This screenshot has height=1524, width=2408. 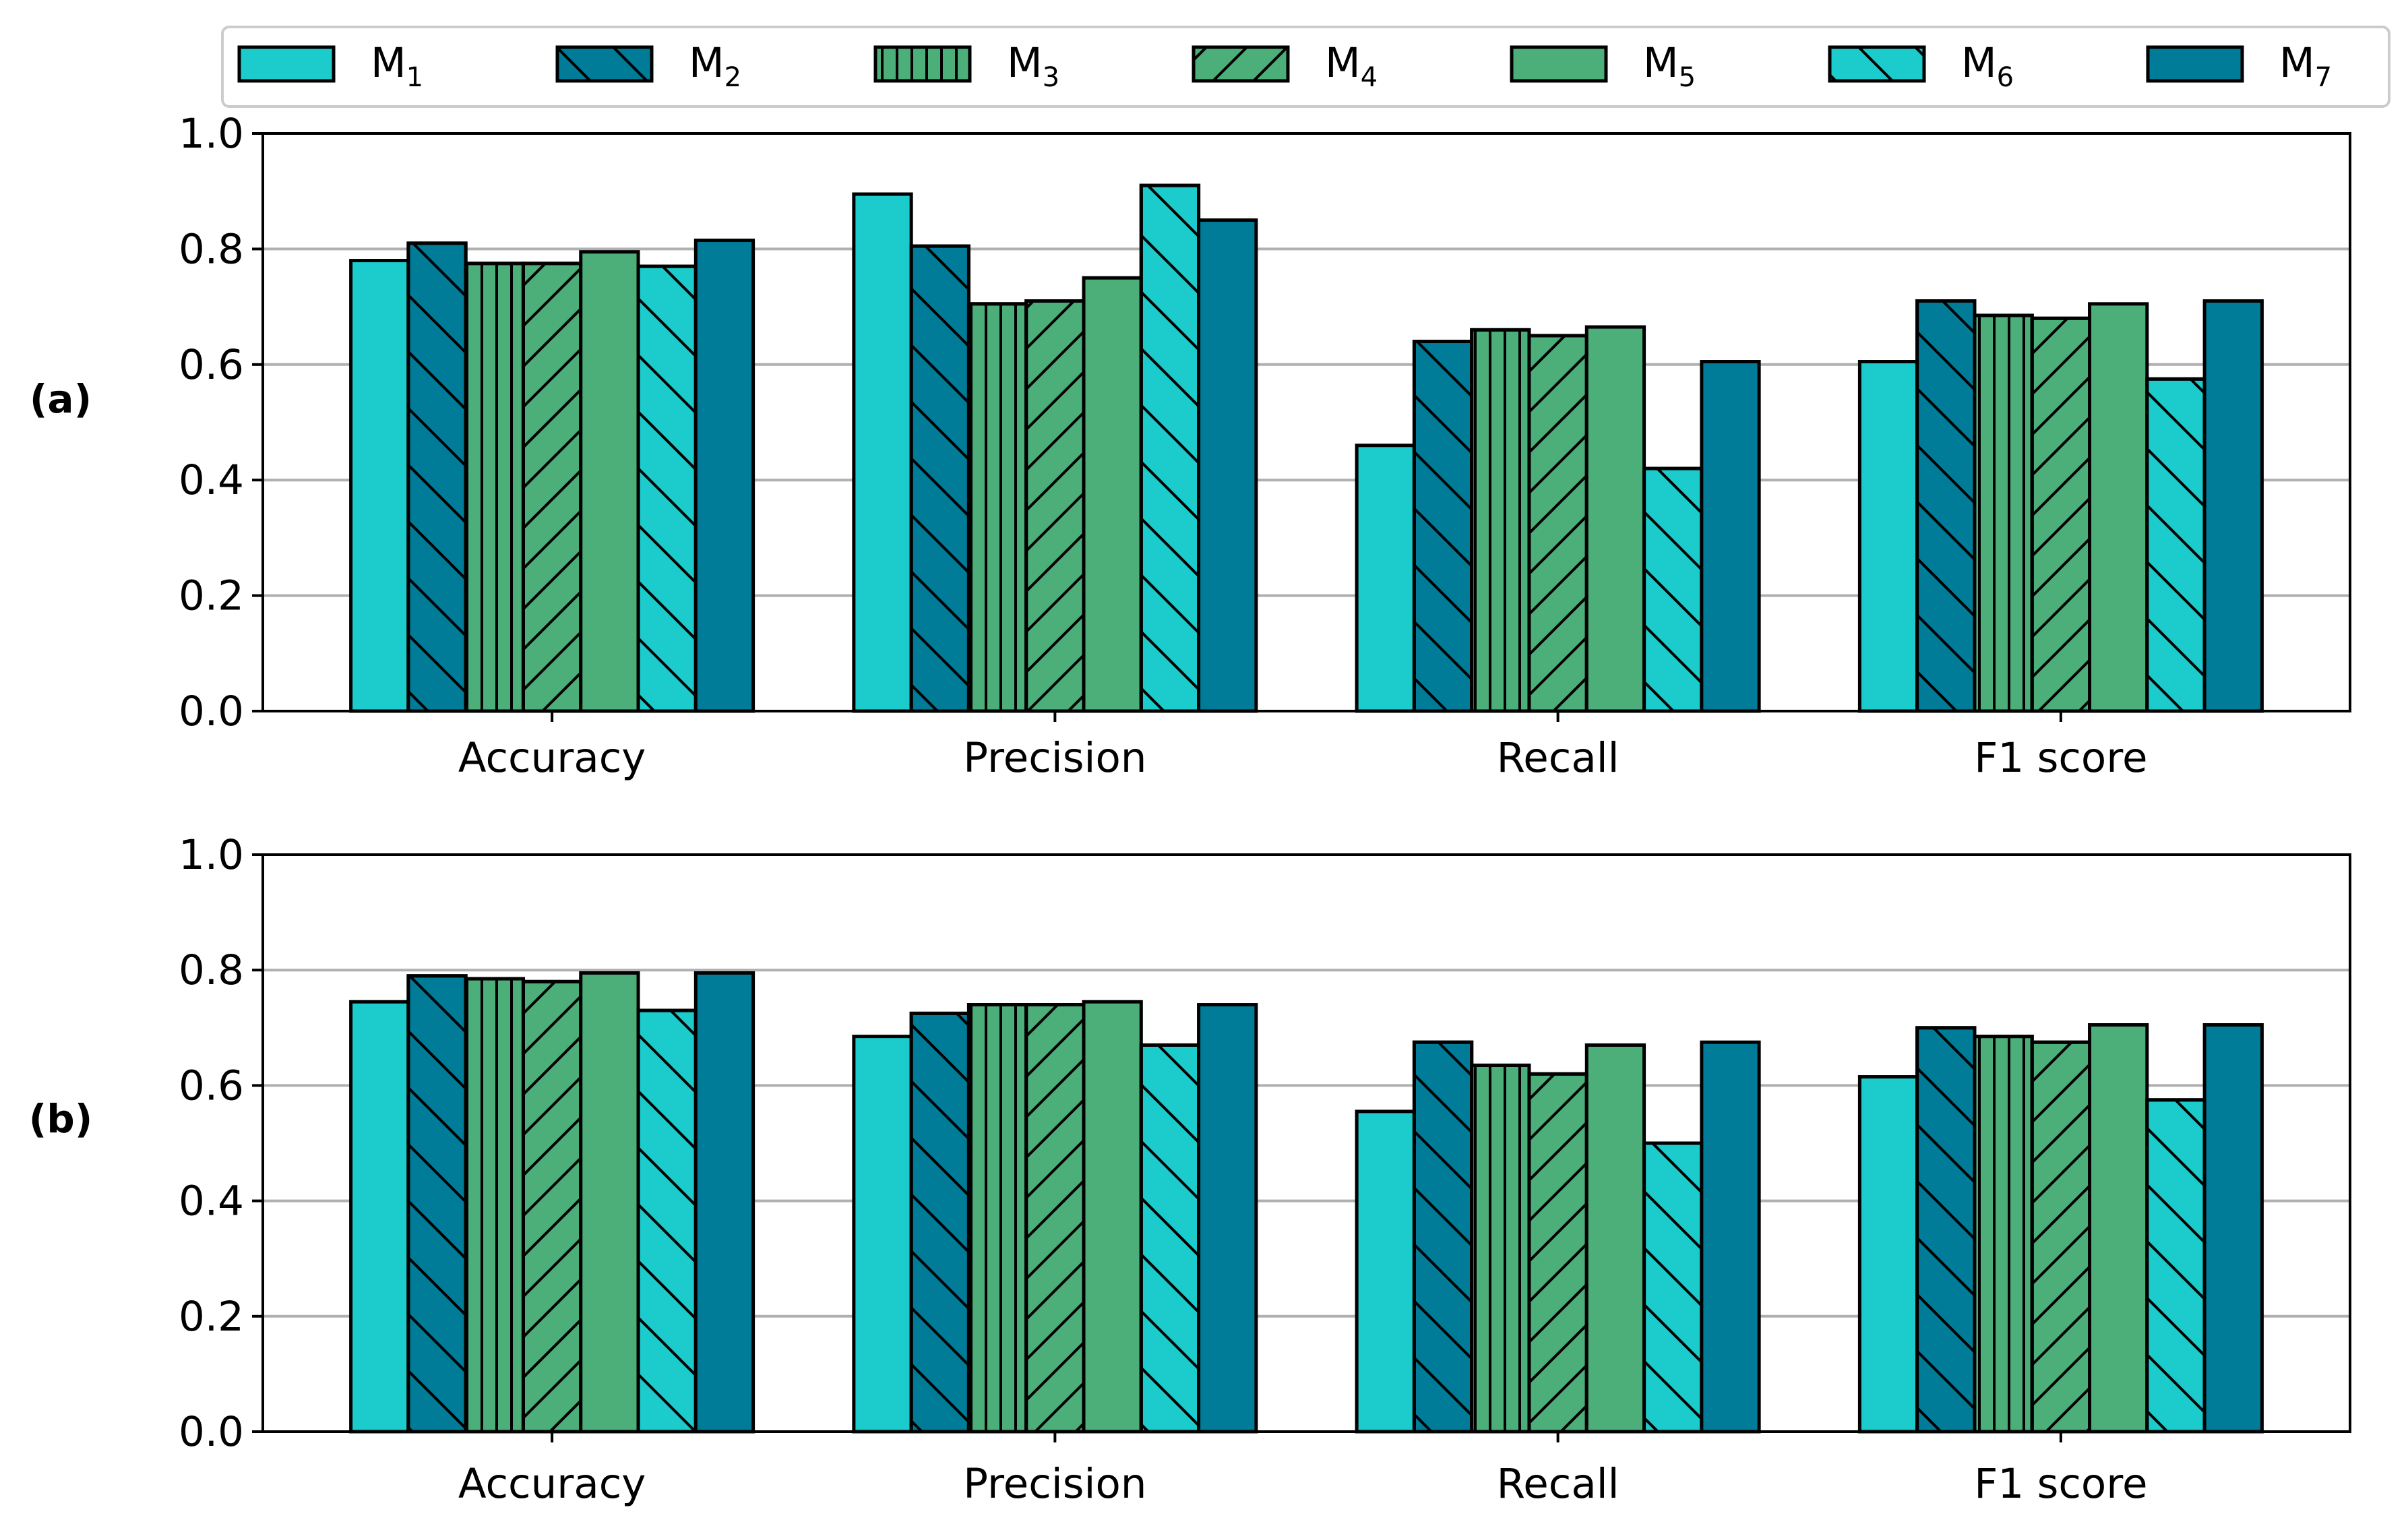 I want to click on legend-frame, so click(x=1305, y=67).